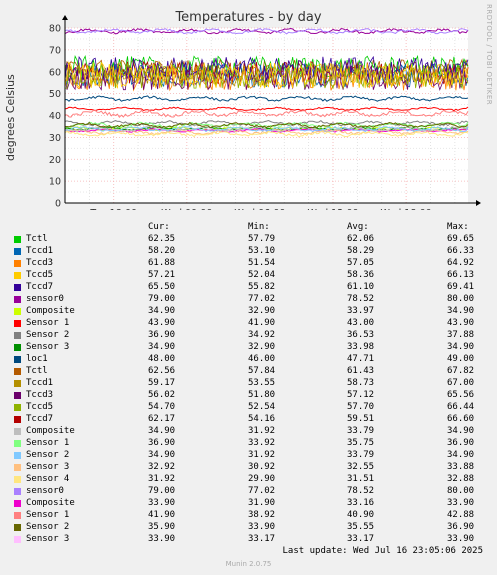  What do you see at coordinates (361, 503) in the screenshot?
I see `legend-avg-value: 33.16` at bounding box center [361, 503].